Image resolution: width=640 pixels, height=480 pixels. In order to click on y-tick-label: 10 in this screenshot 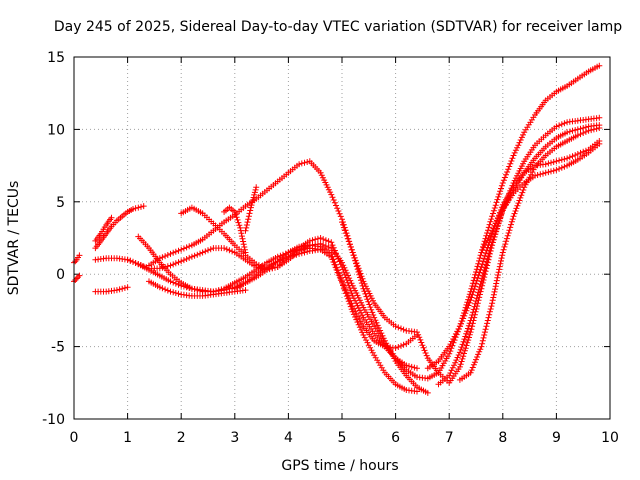, I will do `click(56, 130)`.